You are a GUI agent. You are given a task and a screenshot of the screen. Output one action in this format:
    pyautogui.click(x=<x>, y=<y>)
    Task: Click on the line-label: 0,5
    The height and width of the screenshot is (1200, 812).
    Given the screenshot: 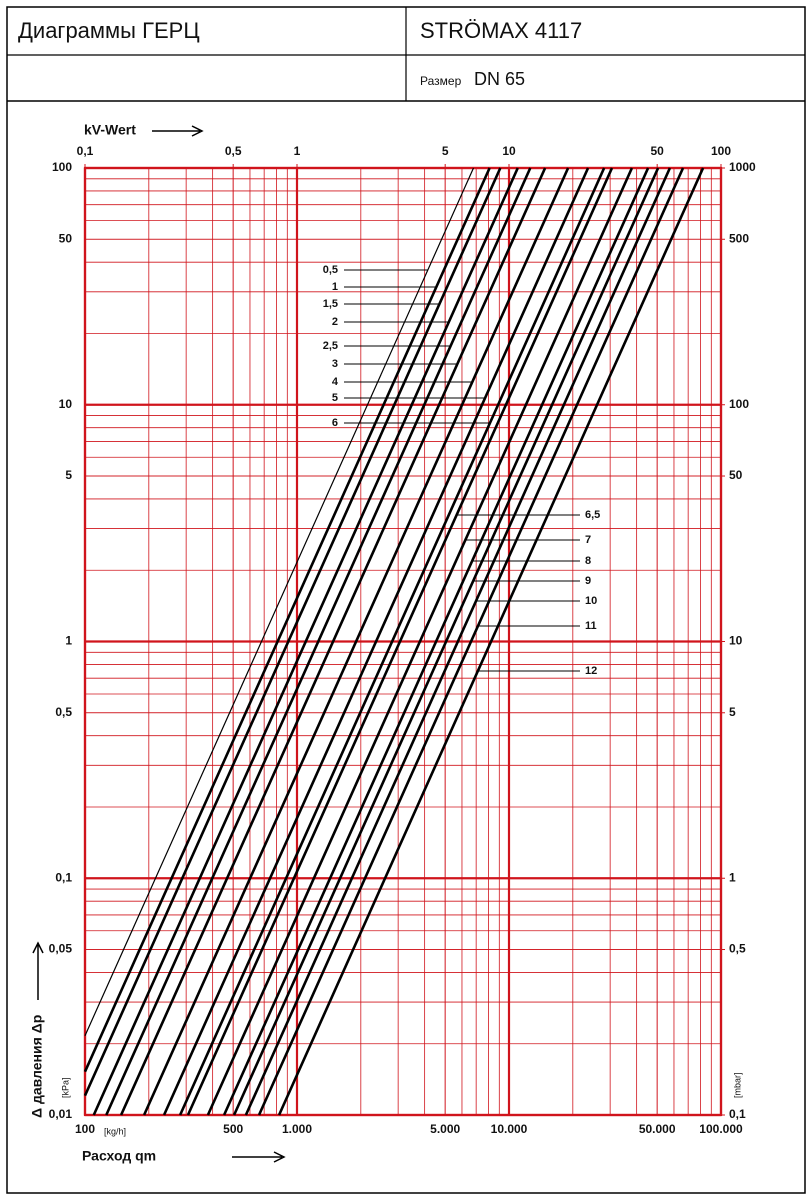 What is the action you would take?
    pyautogui.click(x=330, y=270)
    